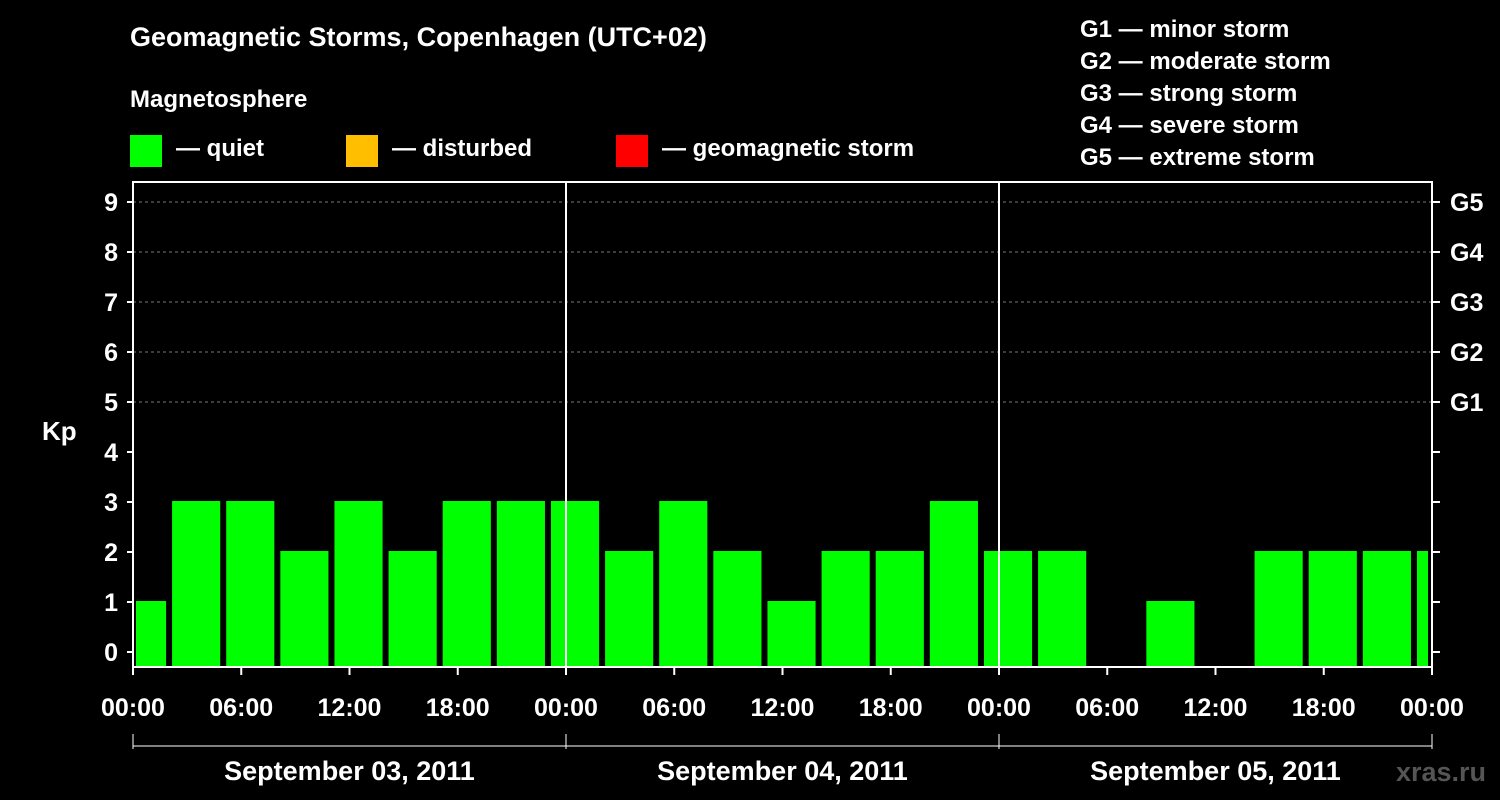 Image resolution: width=1500 pixels, height=800 pixels. What do you see at coordinates (59, 431) in the screenshot?
I see `y-axis-label: Kp` at bounding box center [59, 431].